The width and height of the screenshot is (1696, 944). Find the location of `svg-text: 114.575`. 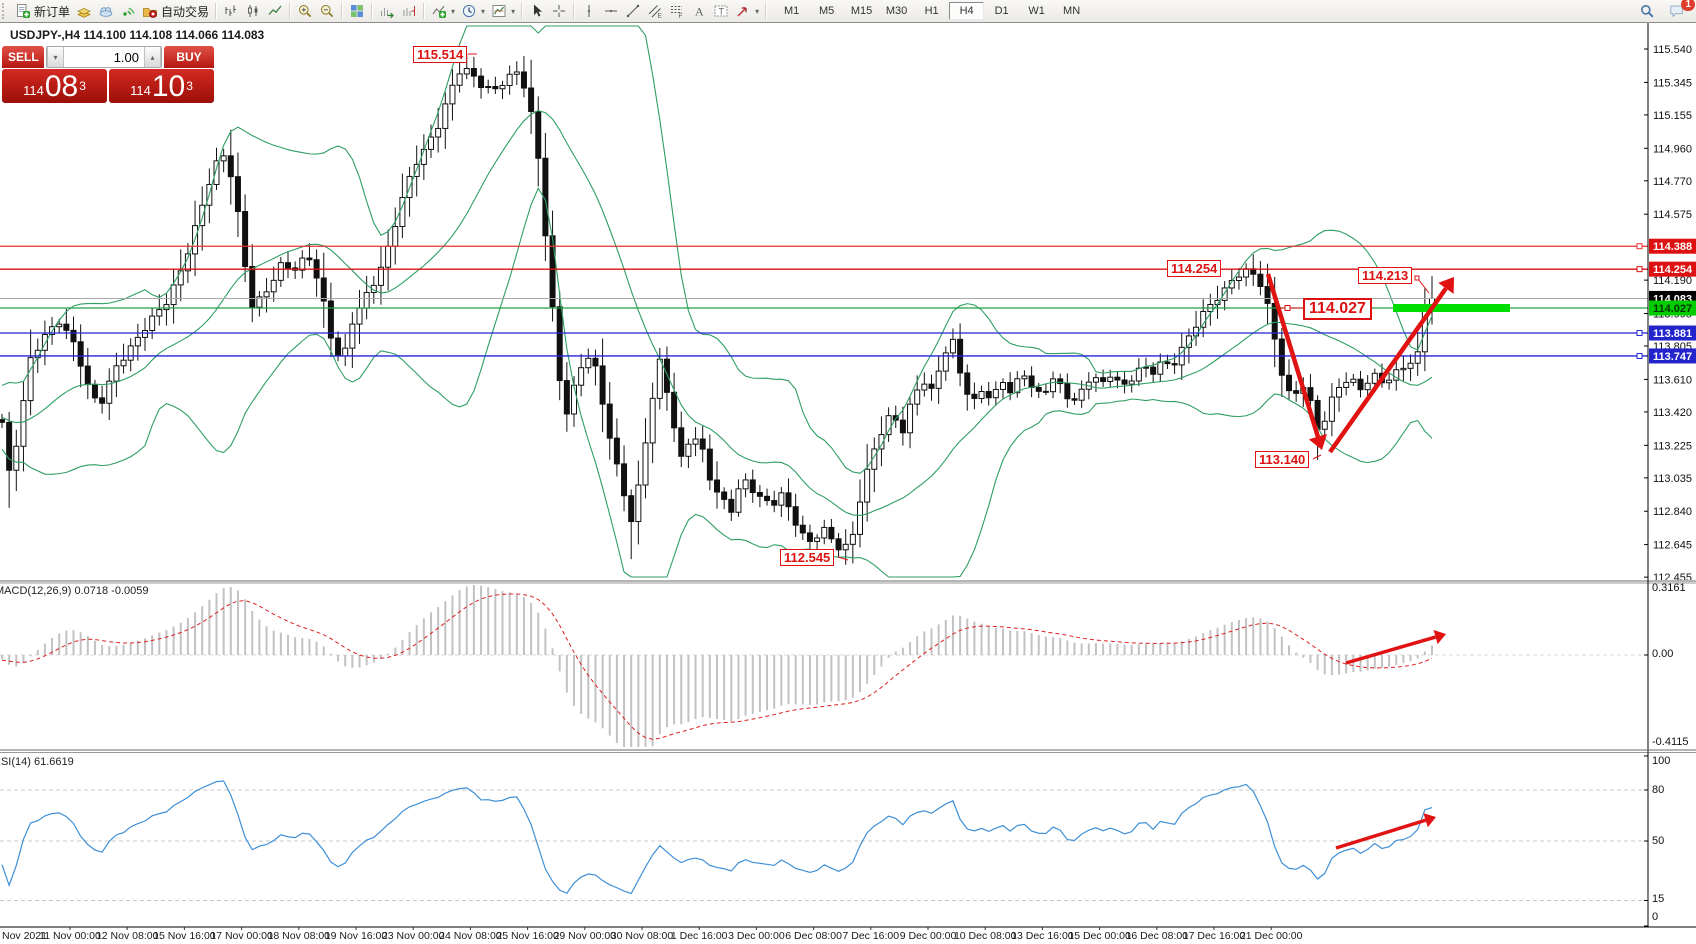

svg-text: 114.575 is located at coordinates (1672, 215).